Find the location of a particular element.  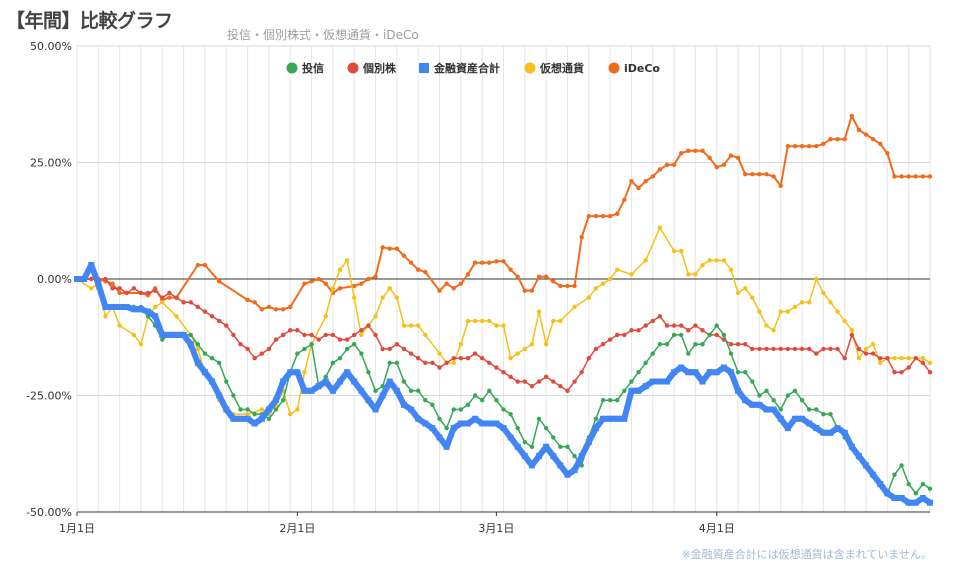

x-tick-label: 4月1日 is located at coordinates (717, 528).